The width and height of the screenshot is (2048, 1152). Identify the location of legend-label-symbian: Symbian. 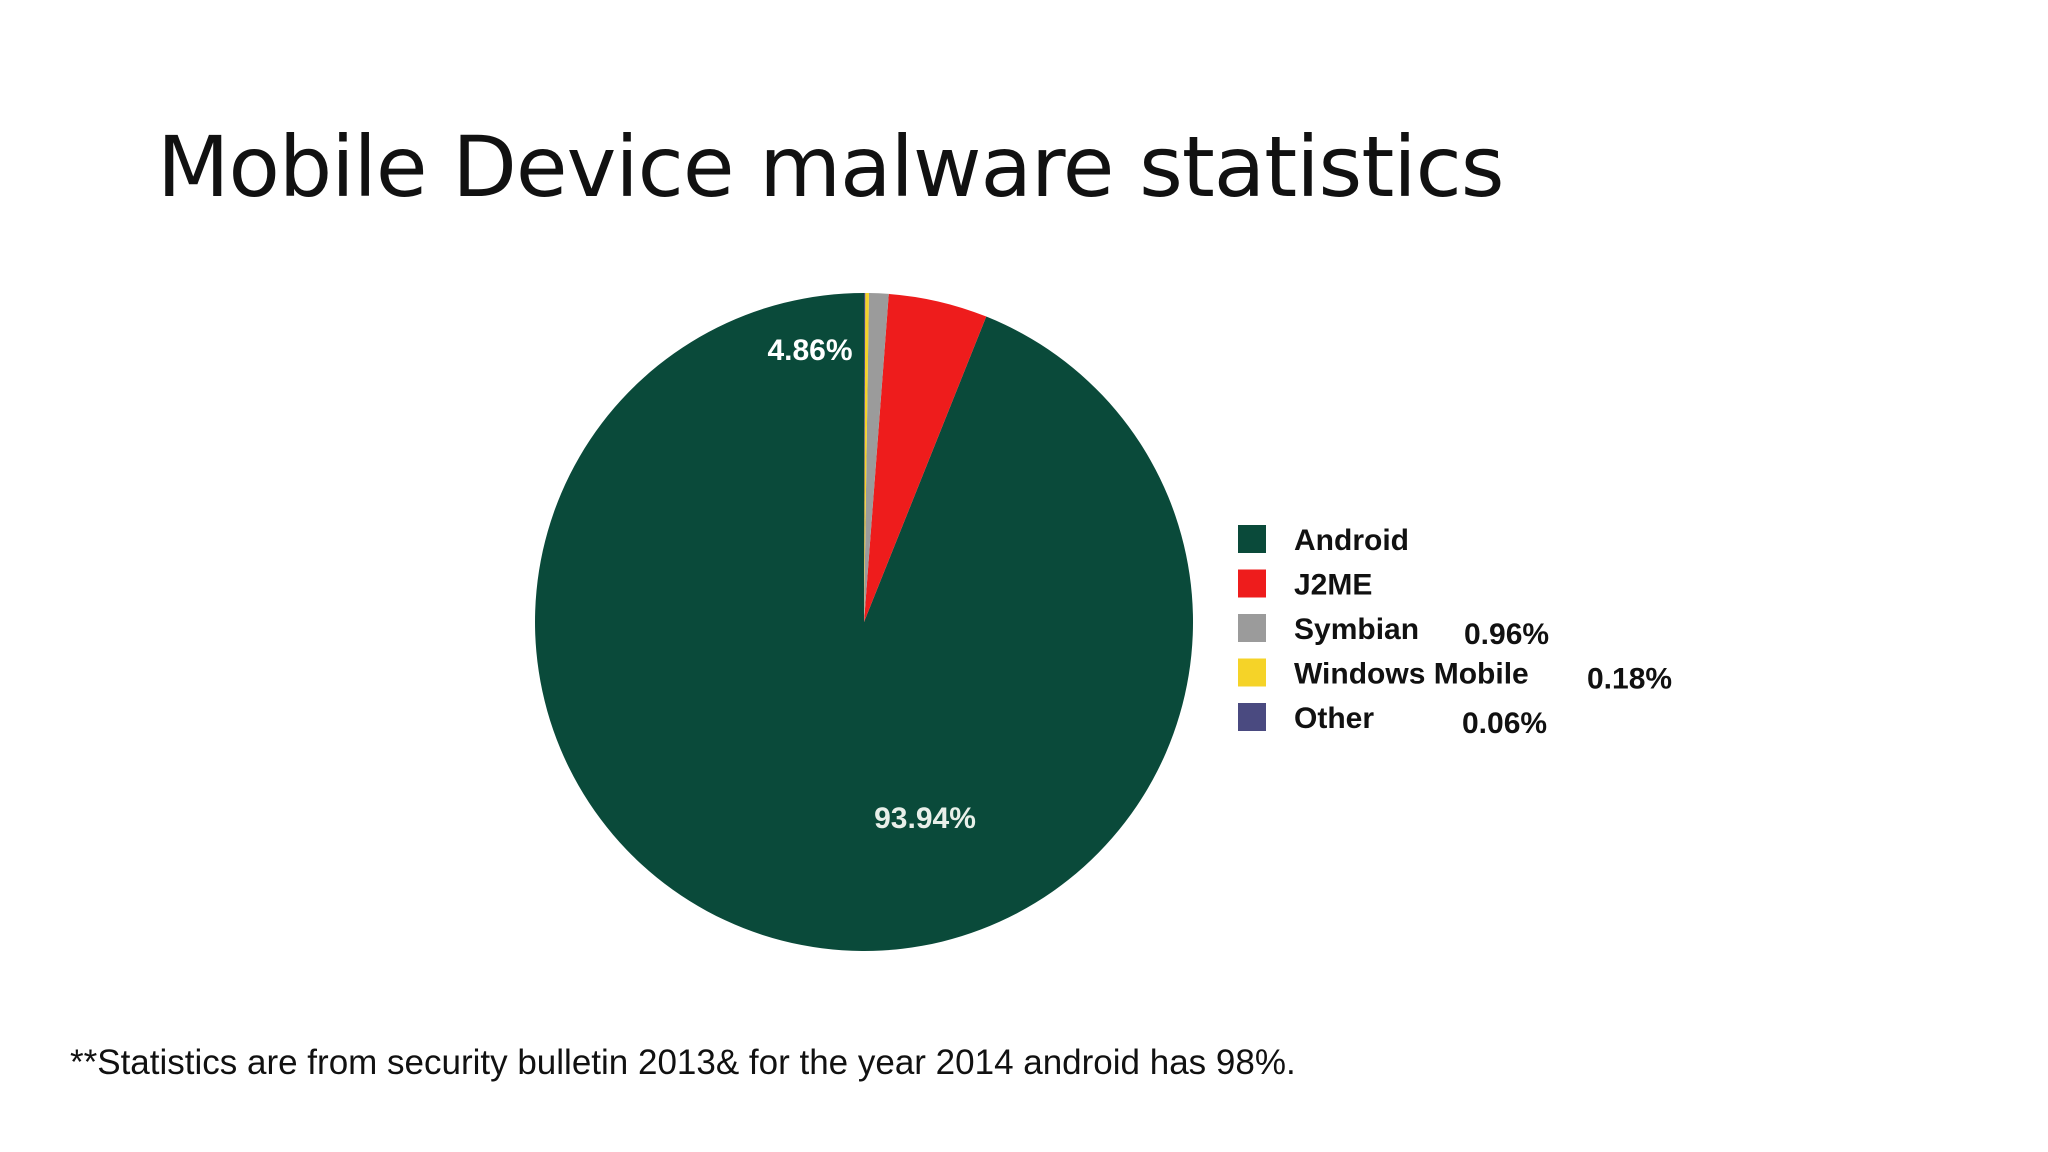
(1356, 629).